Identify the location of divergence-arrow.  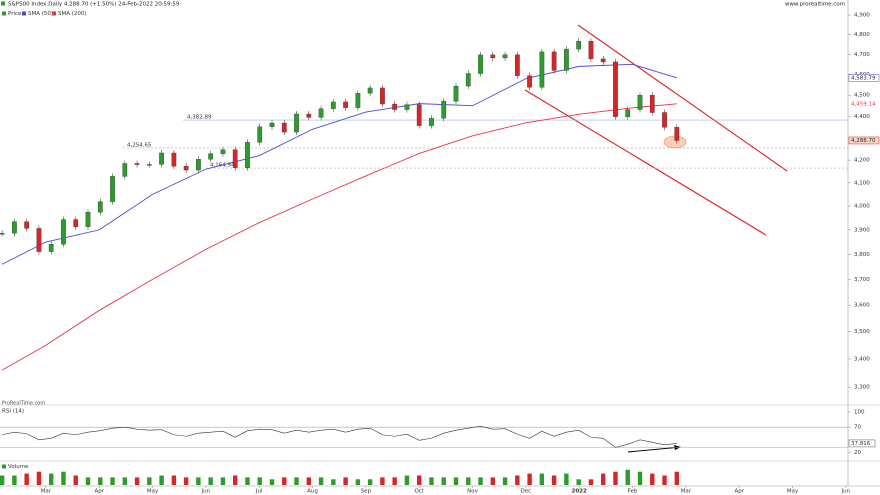
(652, 450).